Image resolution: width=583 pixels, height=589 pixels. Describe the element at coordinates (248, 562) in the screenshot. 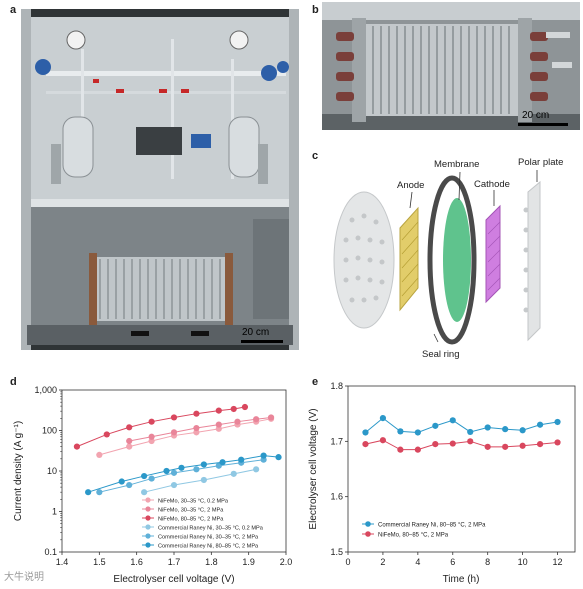

I see `x-tick-label: 1.9` at that location.